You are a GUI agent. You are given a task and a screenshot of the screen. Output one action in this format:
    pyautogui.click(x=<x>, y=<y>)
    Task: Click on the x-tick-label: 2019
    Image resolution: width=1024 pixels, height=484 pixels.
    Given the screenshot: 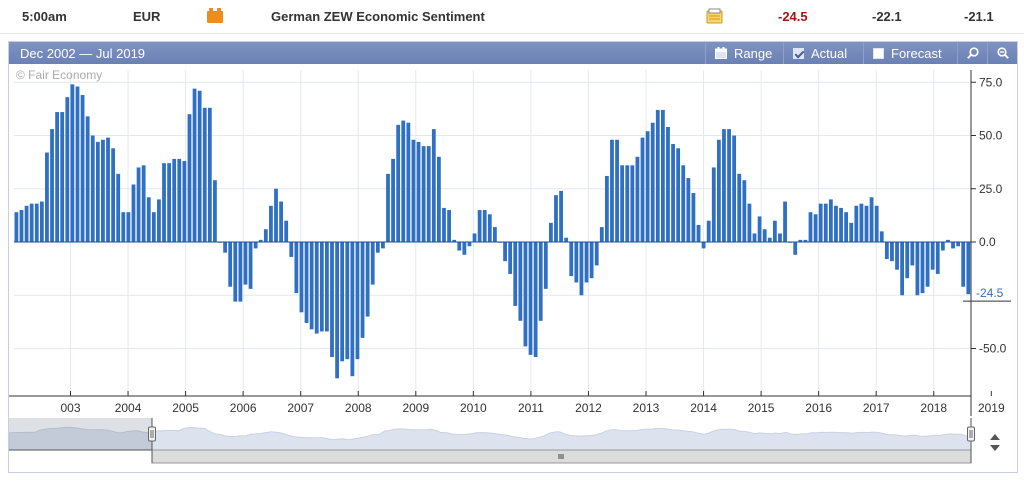 What is the action you would take?
    pyautogui.click(x=991, y=408)
    